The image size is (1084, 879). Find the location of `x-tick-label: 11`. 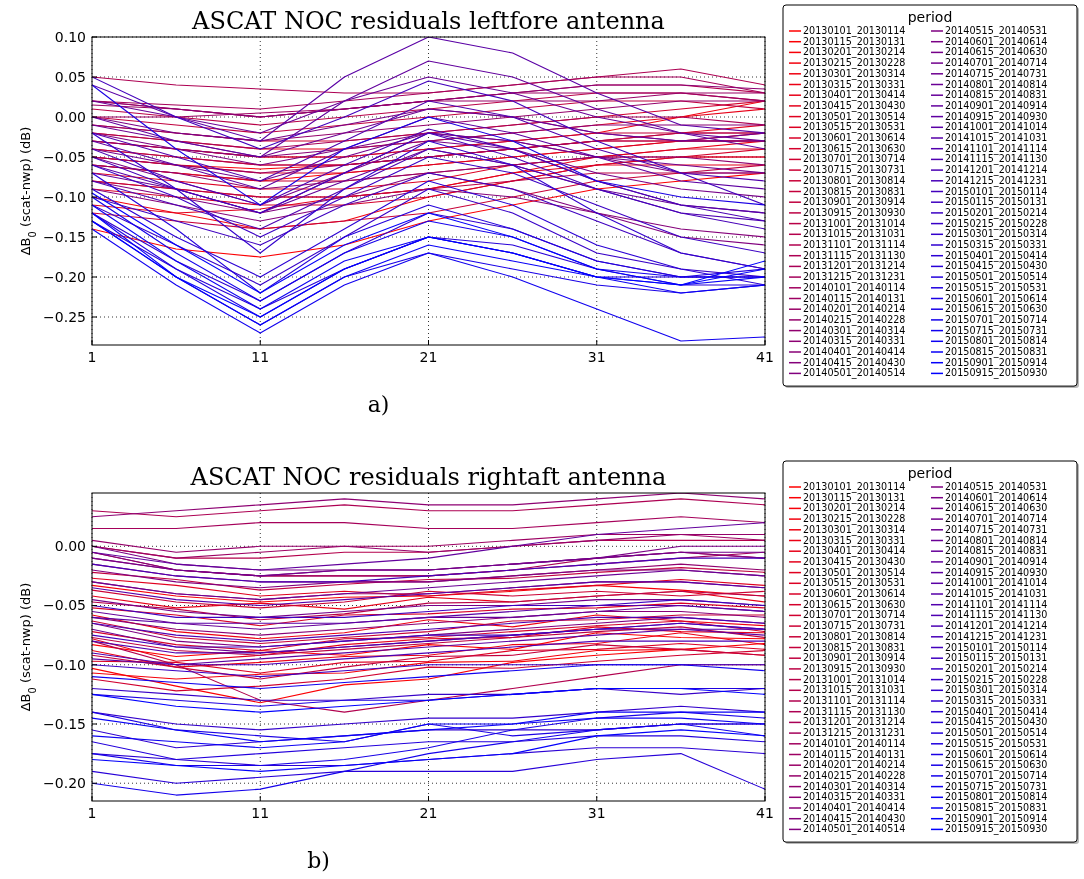

x-tick-label: 11 is located at coordinates (260, 813).